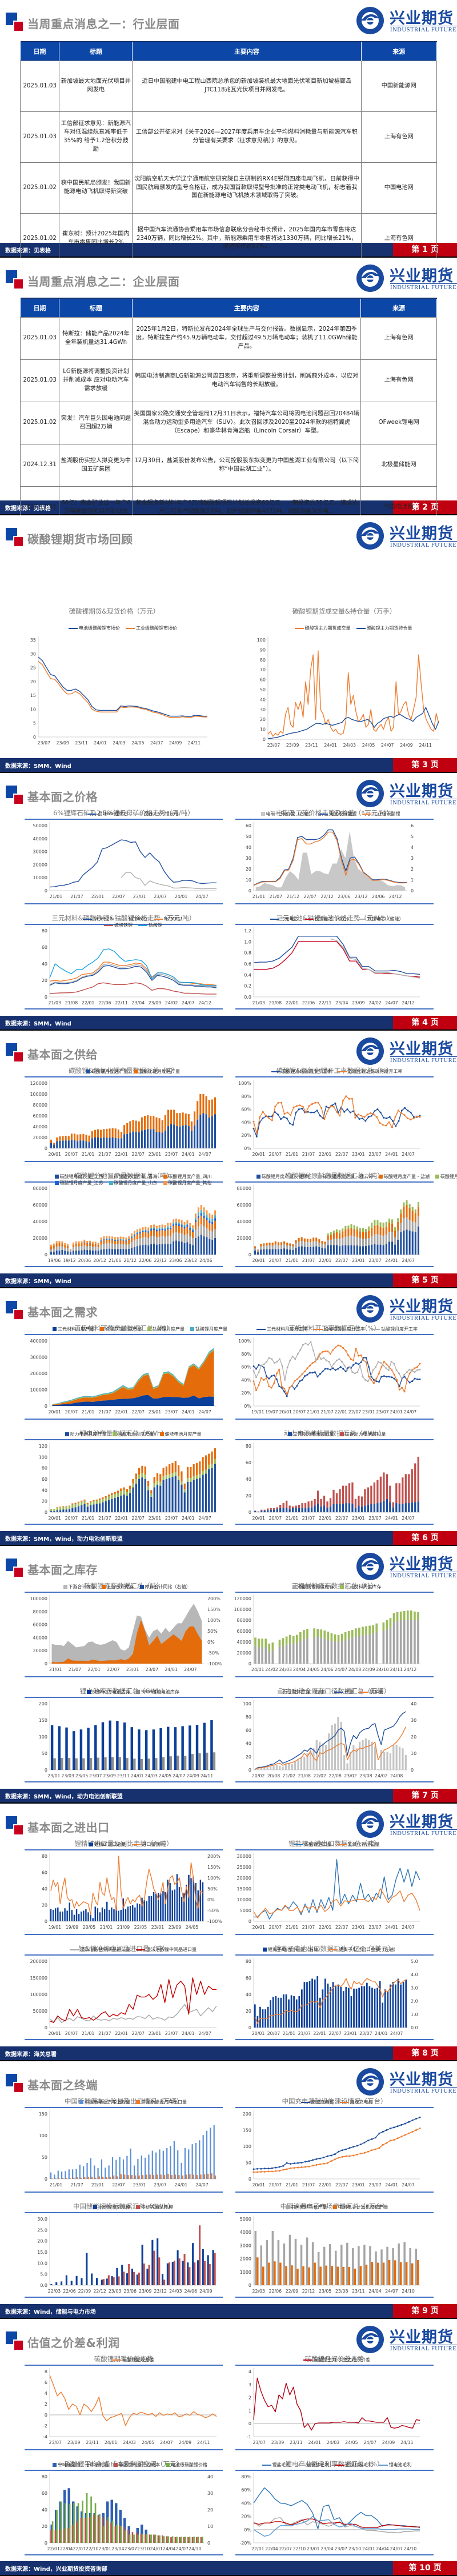 This screenshot has height=2576, width=457. I want to click on y2-tick-label: 40, so click(210, 2476).